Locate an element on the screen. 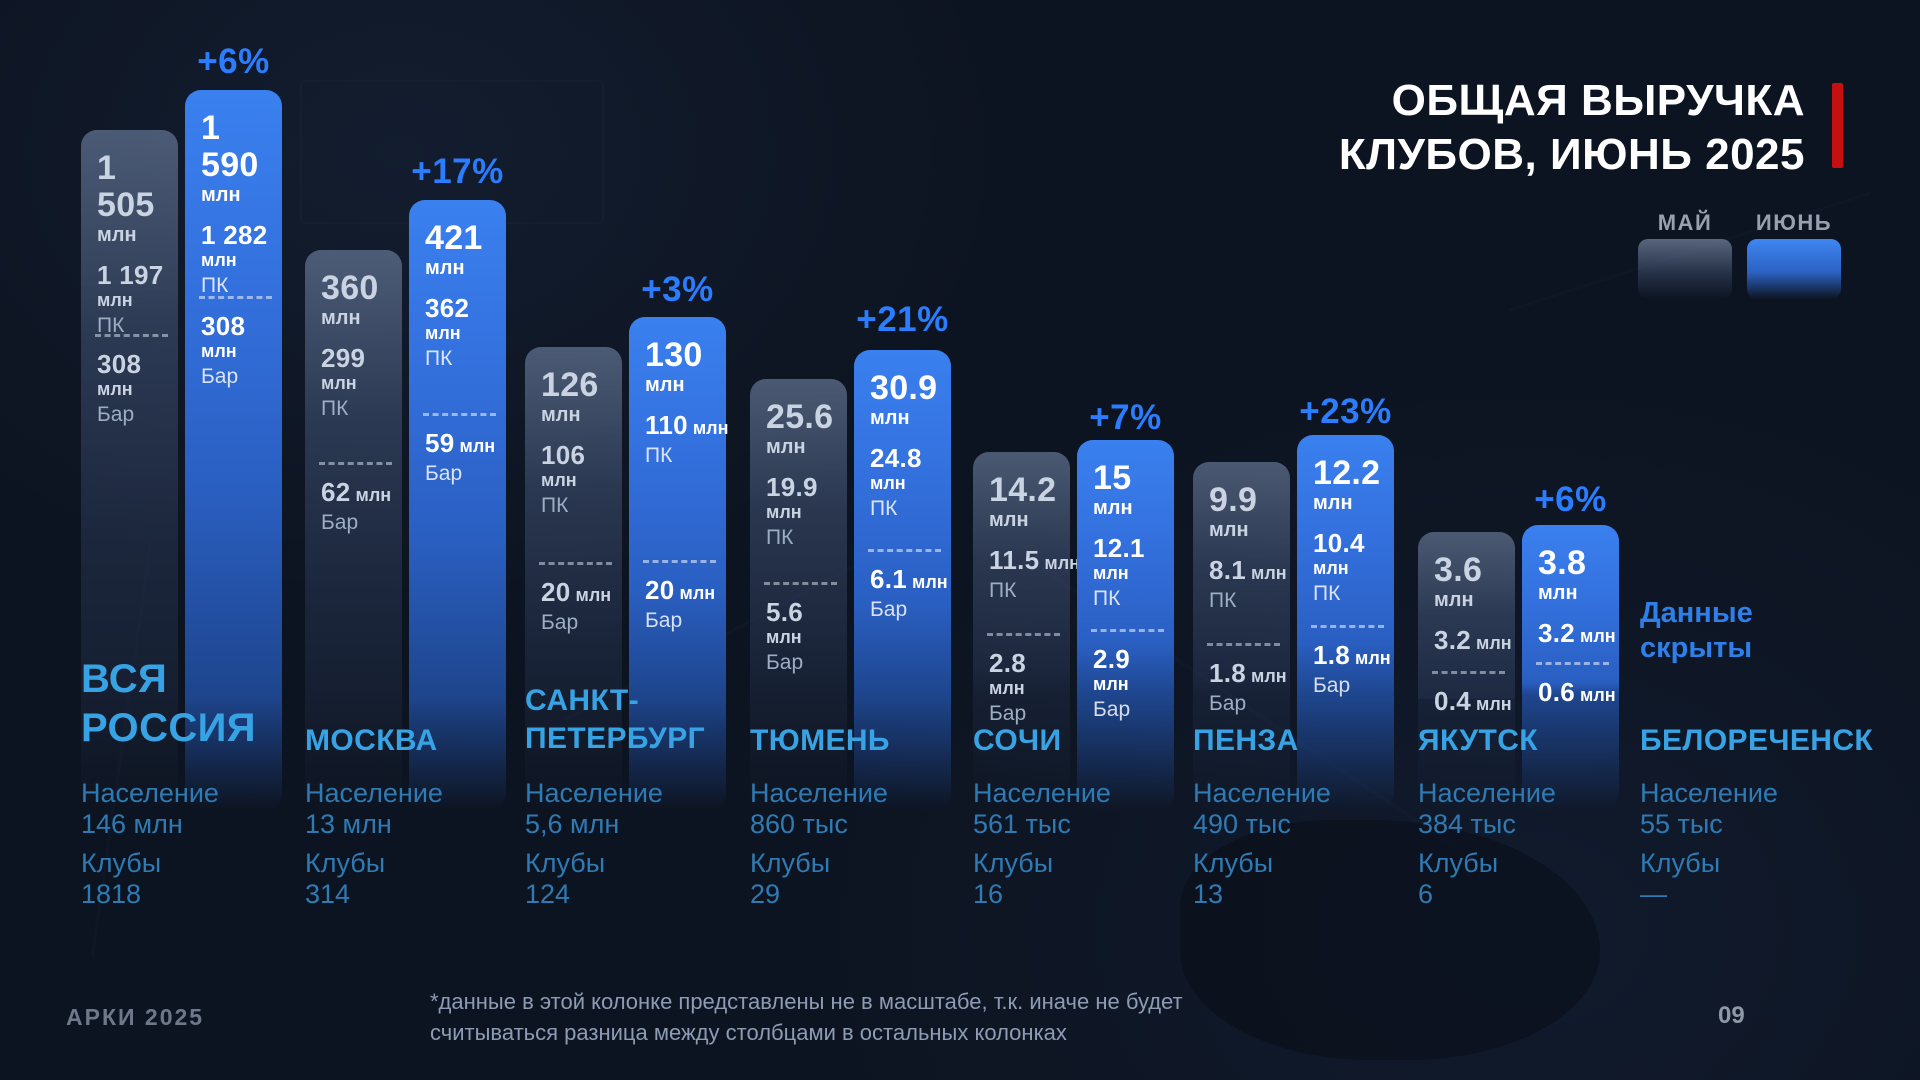 The width and height of the screenshot is (1920, 1080). may-pk-value: 11.5 is located at coordinates (1014, 560).